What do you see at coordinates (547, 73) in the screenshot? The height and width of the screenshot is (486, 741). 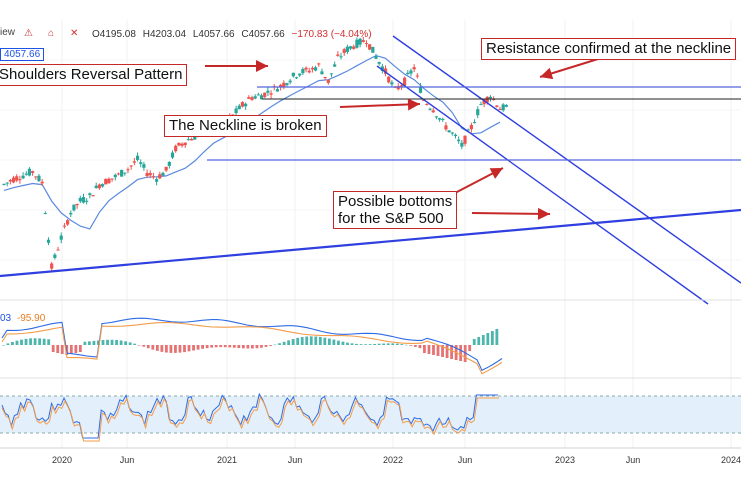 I see `arrow-resistance-head` at bounding box center [547, 73].